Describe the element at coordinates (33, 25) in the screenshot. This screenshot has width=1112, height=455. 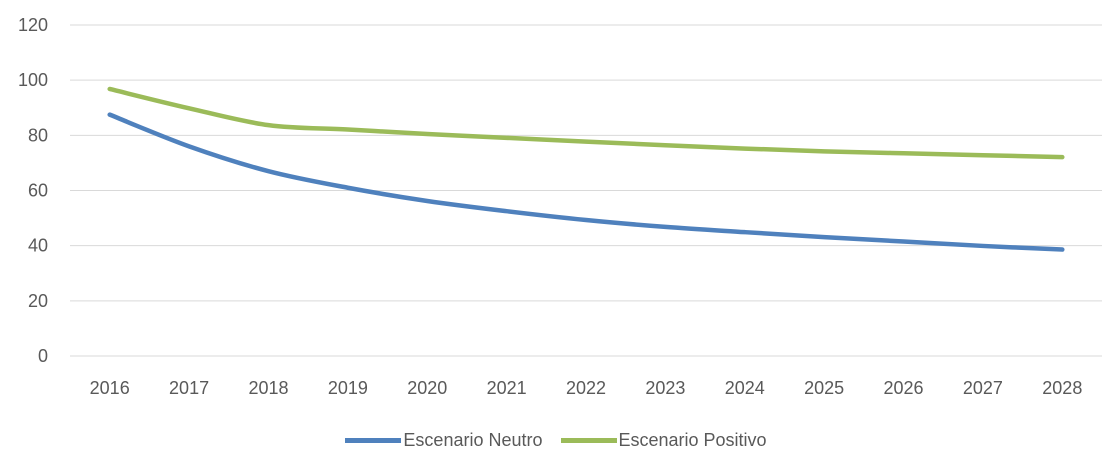
I see `y-tick-label: 120` at that location.